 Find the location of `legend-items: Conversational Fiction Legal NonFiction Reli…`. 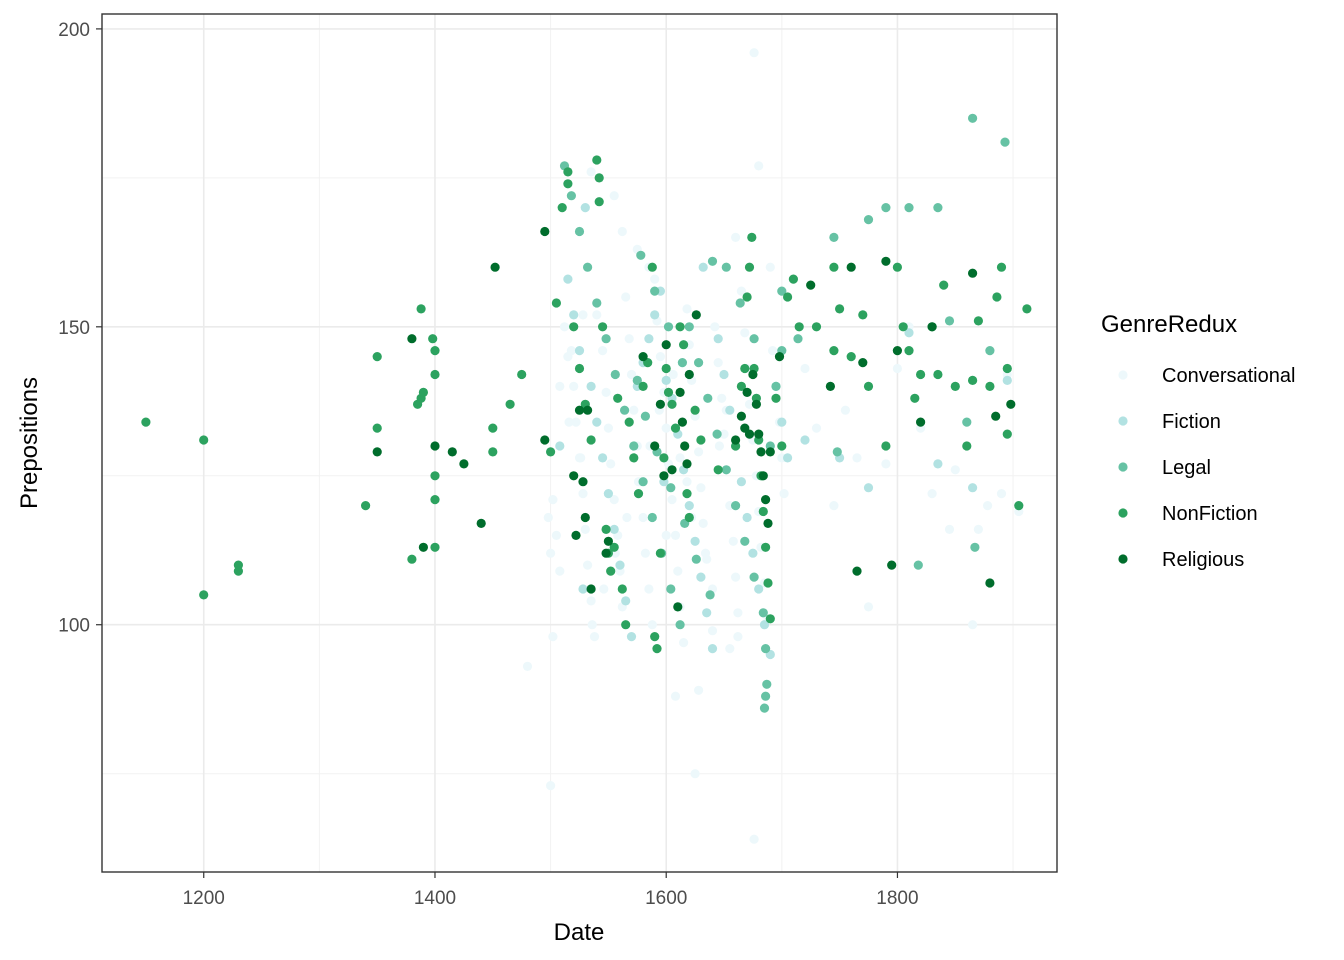

legend-items: Conversational Fiction Legal NonFiction Reli… is located at coordinates (1206, 468).